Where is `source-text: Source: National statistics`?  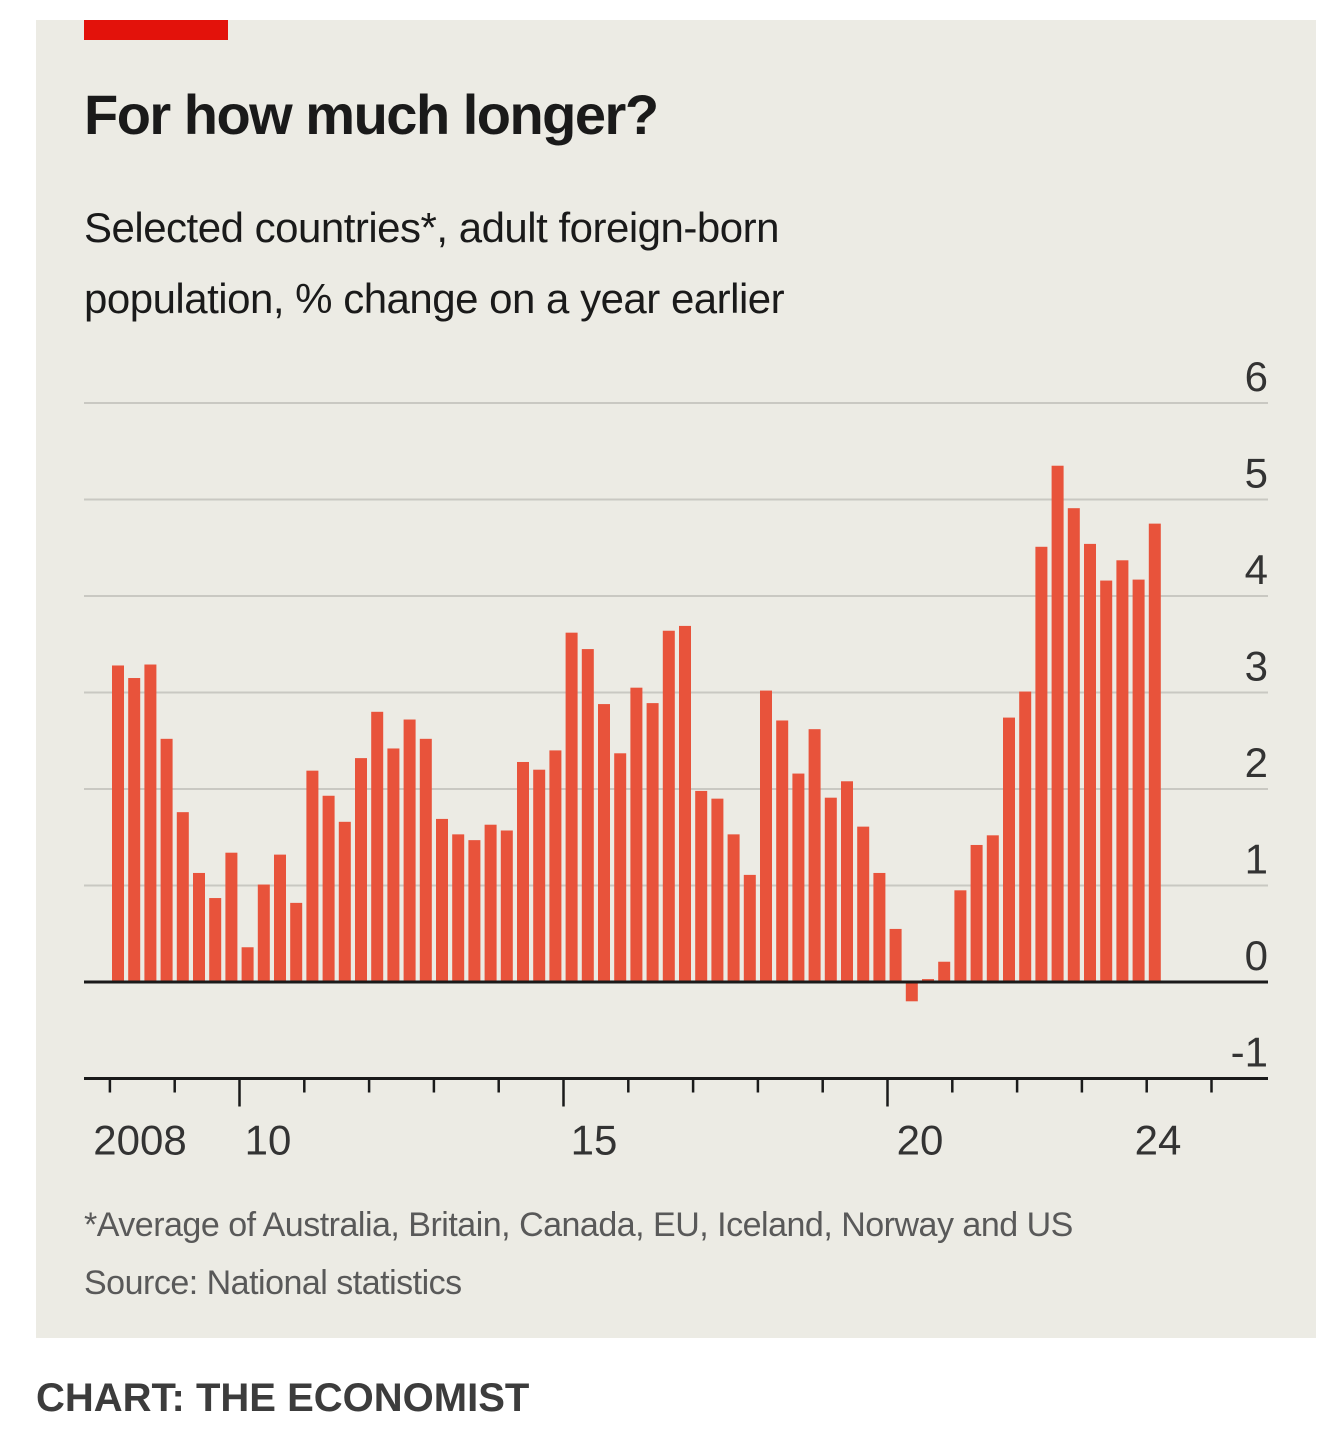 source-text: Source: National statistics is located at coordinates (273, 1283).